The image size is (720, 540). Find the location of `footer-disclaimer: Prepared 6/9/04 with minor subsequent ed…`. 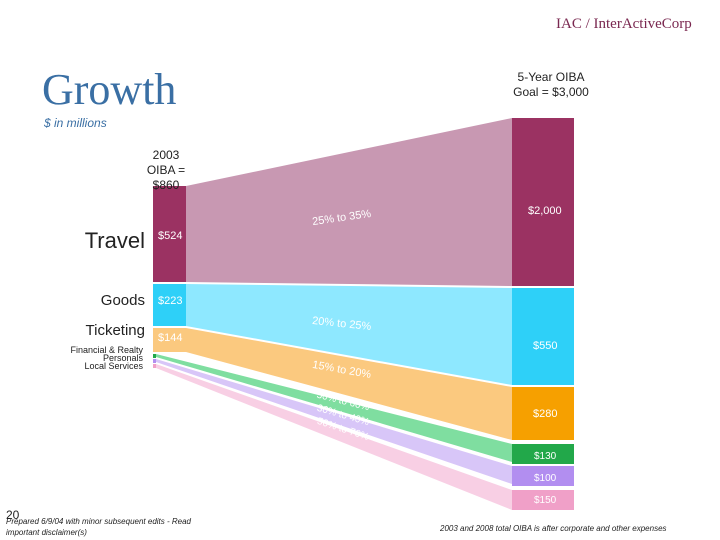

footer-disclaimer: Prepared 6/9/04 with minor subsequent ed… is located at coordinates (98, 527).